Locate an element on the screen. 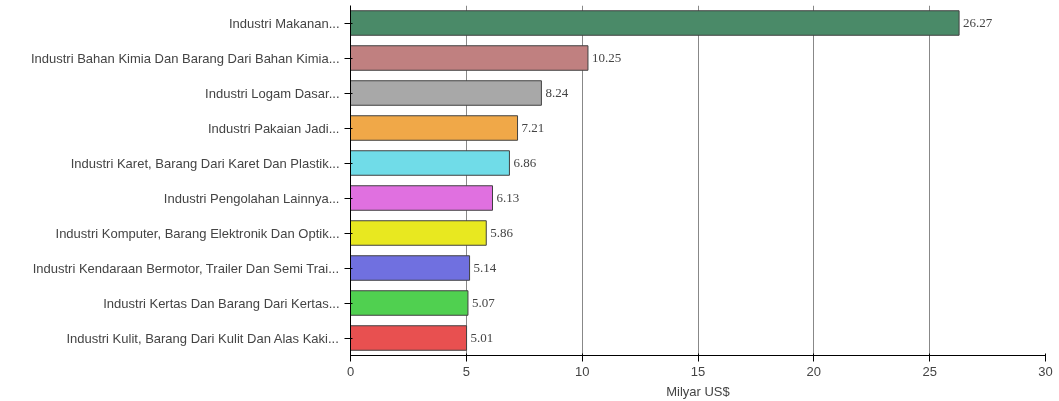  data-label: 5.14 is located at coordinates (485, 267).